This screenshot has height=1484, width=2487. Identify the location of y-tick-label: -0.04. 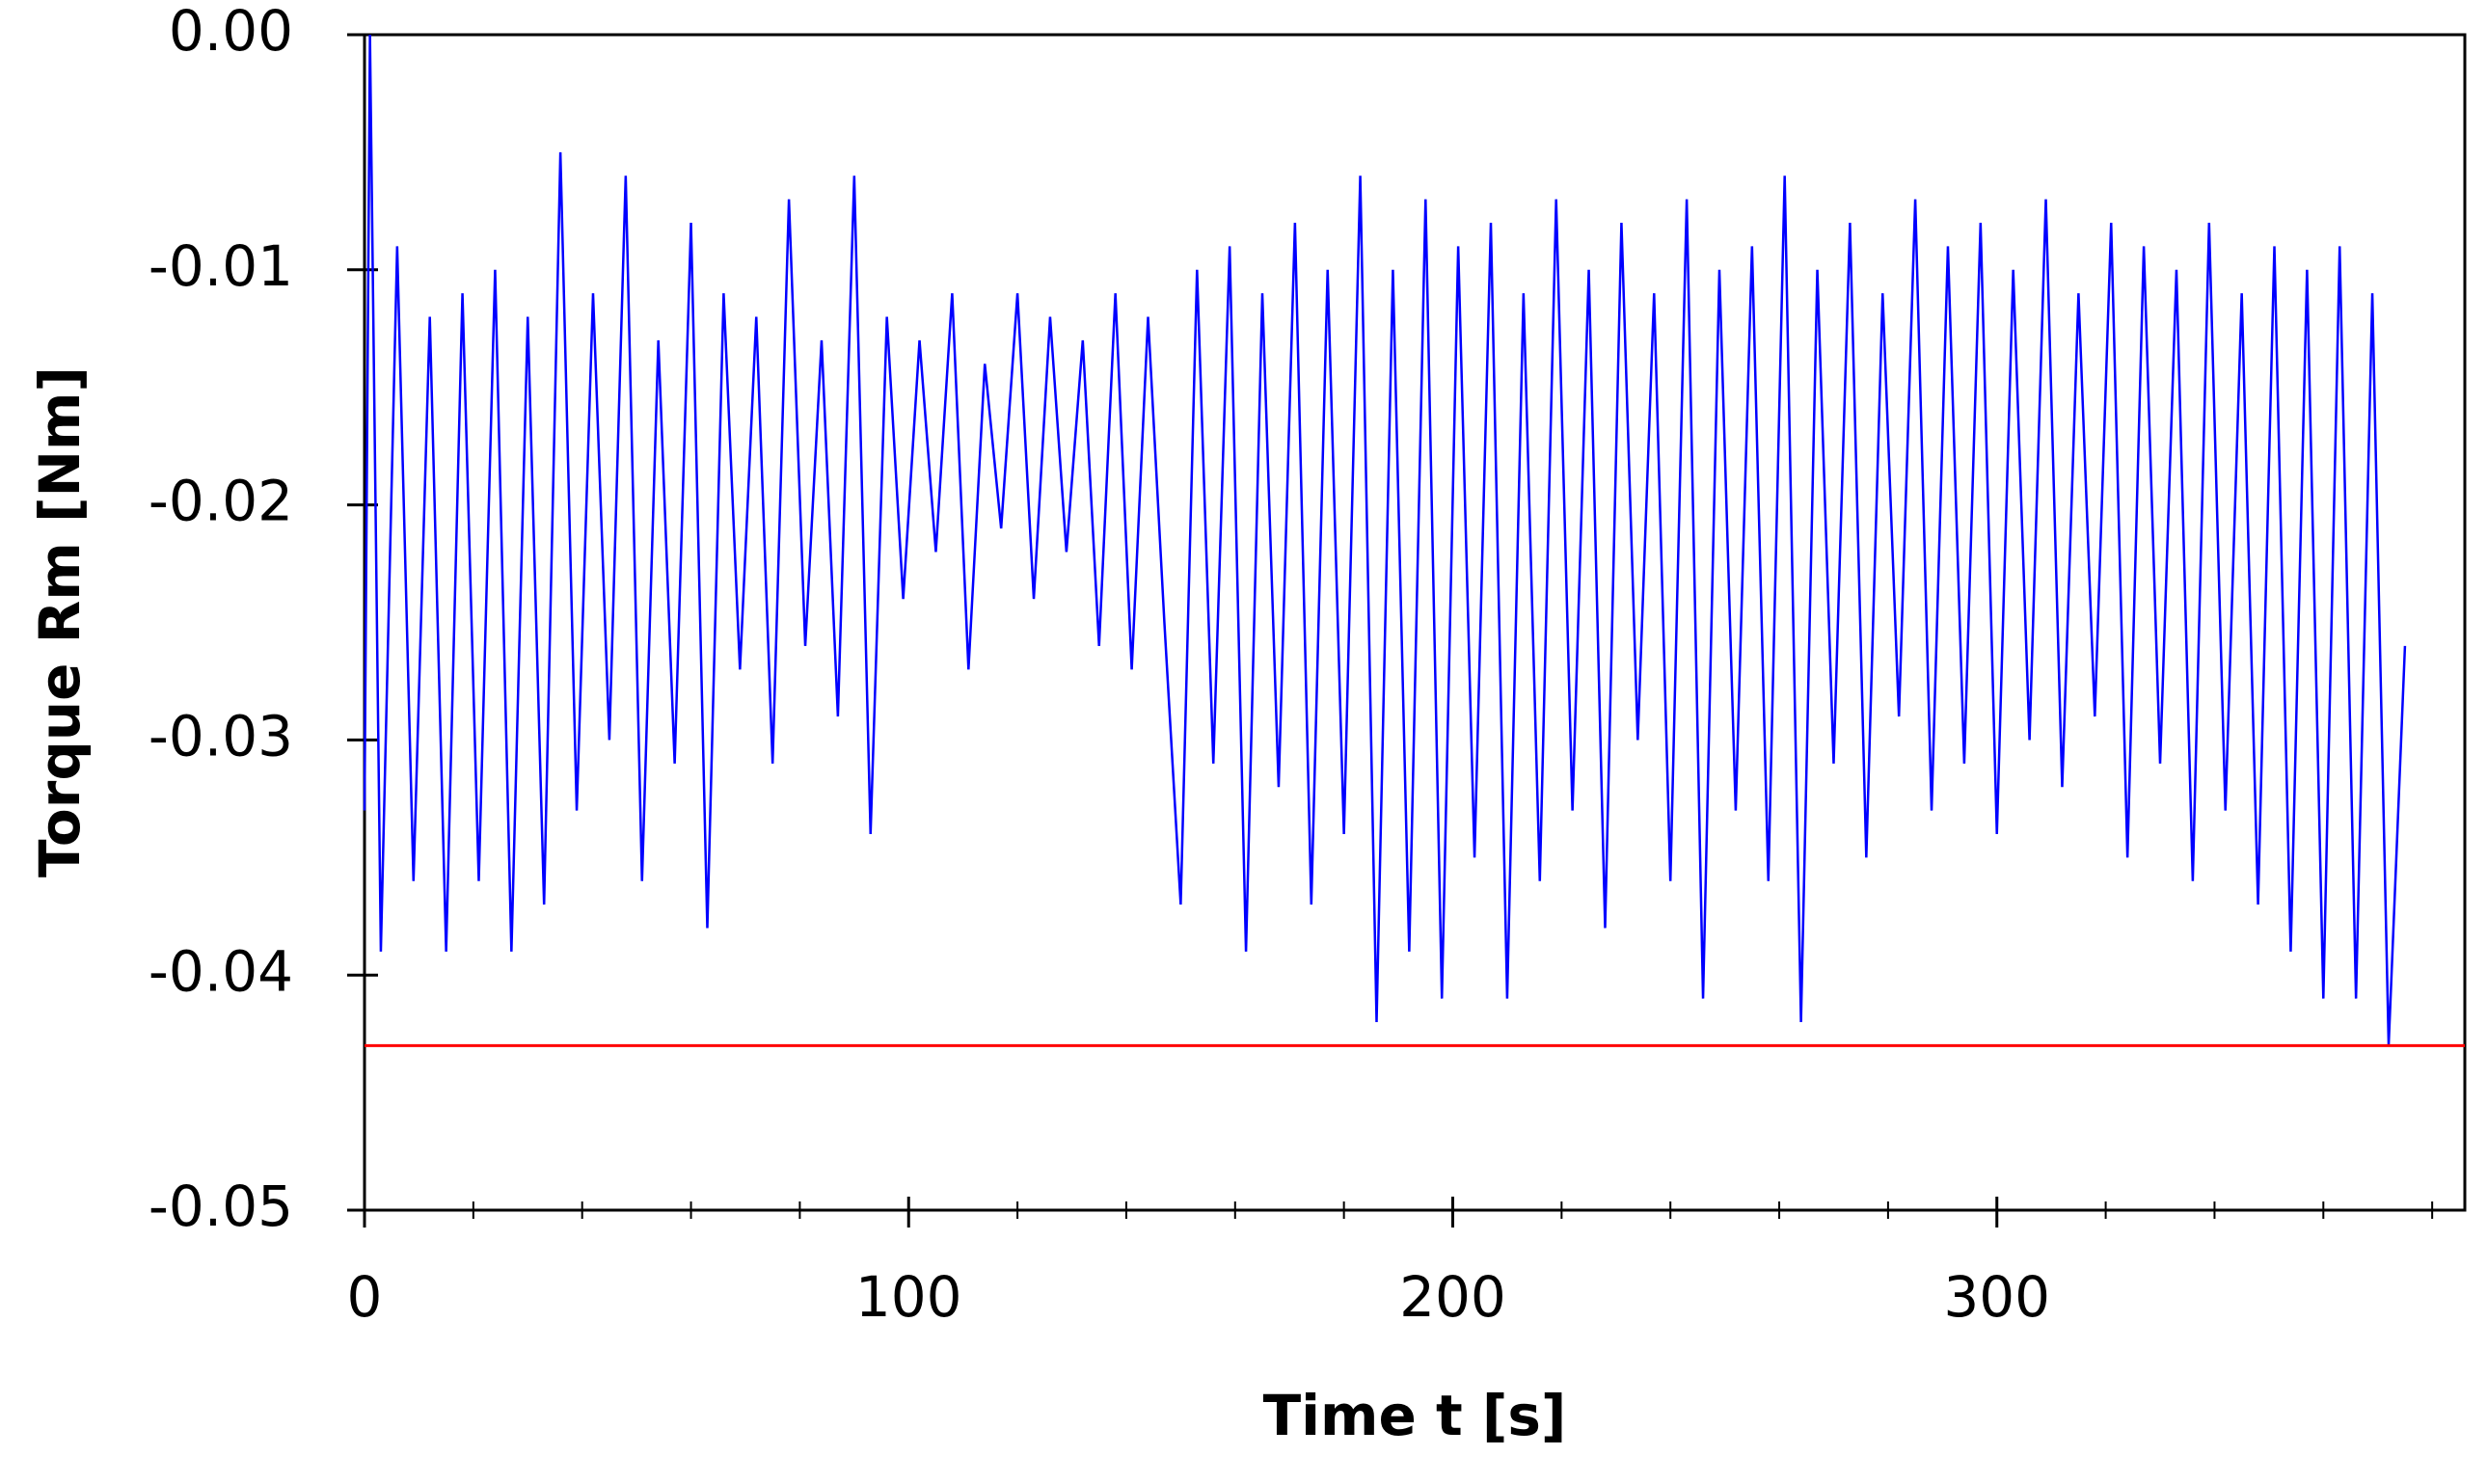
(221, 971).